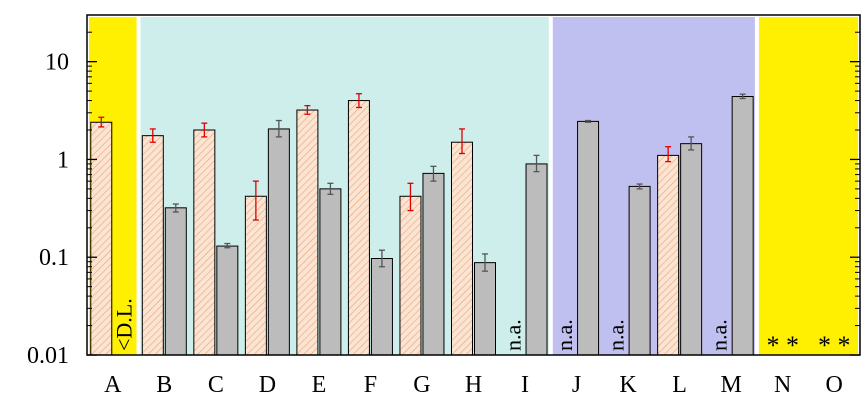  I want to click on bar-l-s2, so click(691, 249).